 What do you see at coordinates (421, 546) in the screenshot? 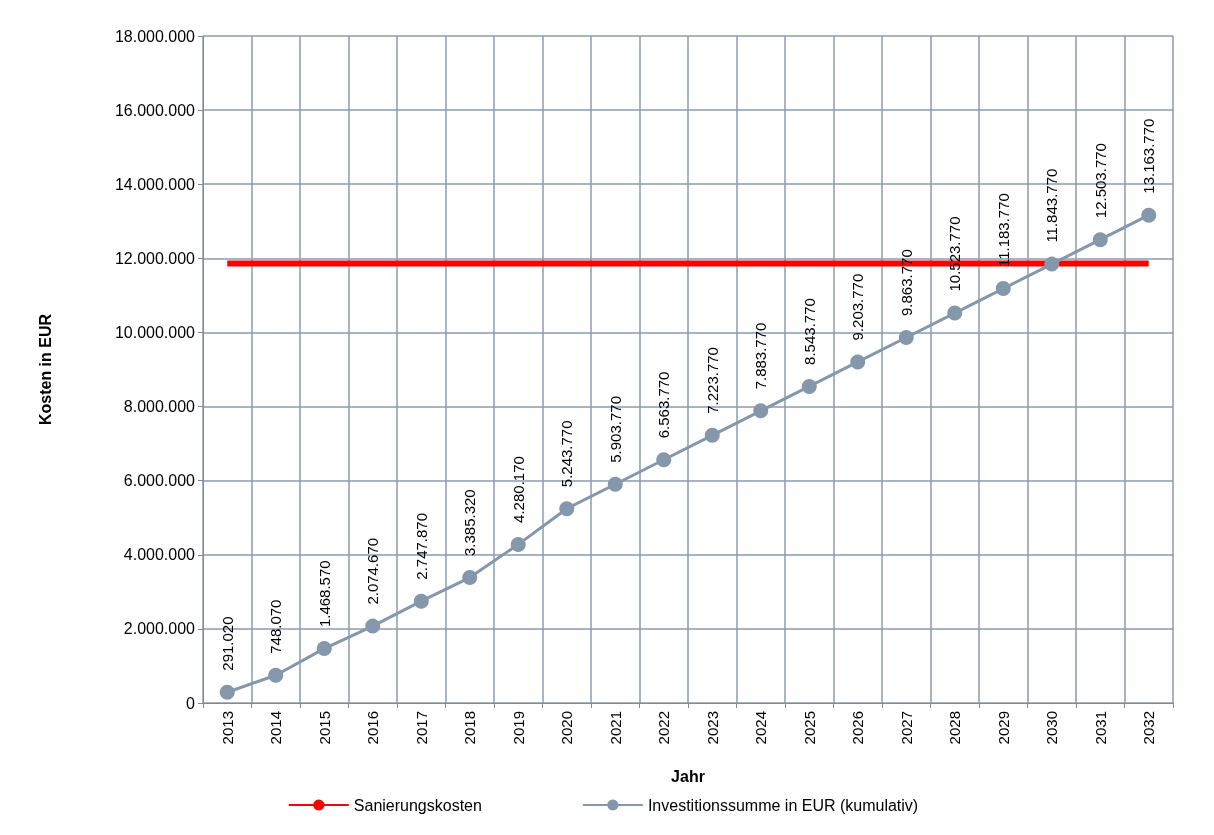
I see `data-label: 2.747.870` at bounding box center [421, 546].